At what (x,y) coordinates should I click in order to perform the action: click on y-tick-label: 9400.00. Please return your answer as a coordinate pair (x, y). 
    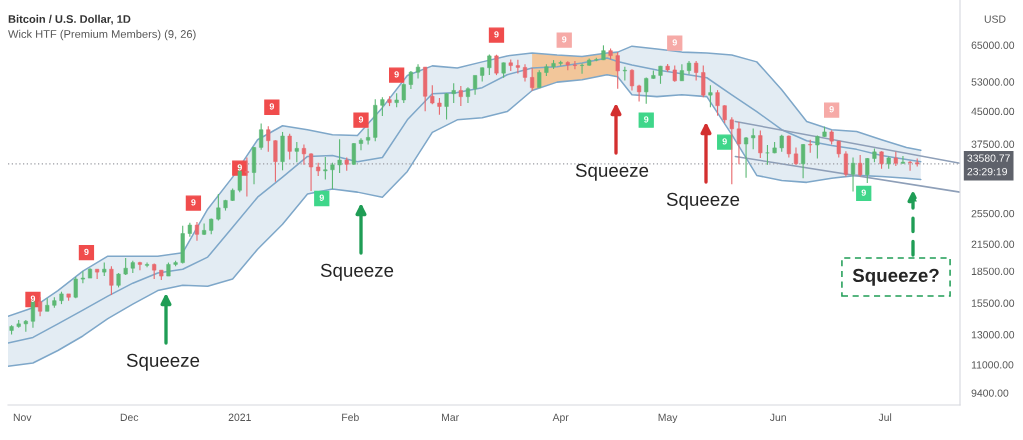
    Looking at the image, I should click on (990, 393).